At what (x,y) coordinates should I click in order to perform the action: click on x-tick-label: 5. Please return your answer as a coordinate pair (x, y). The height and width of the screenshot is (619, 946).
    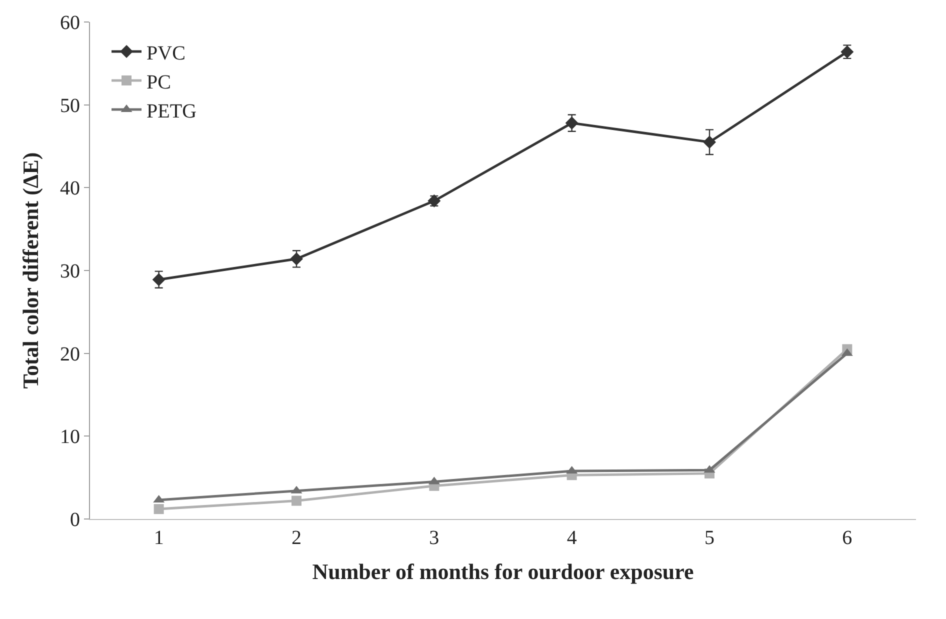
    Looking at the image, I should click on (709, 538).